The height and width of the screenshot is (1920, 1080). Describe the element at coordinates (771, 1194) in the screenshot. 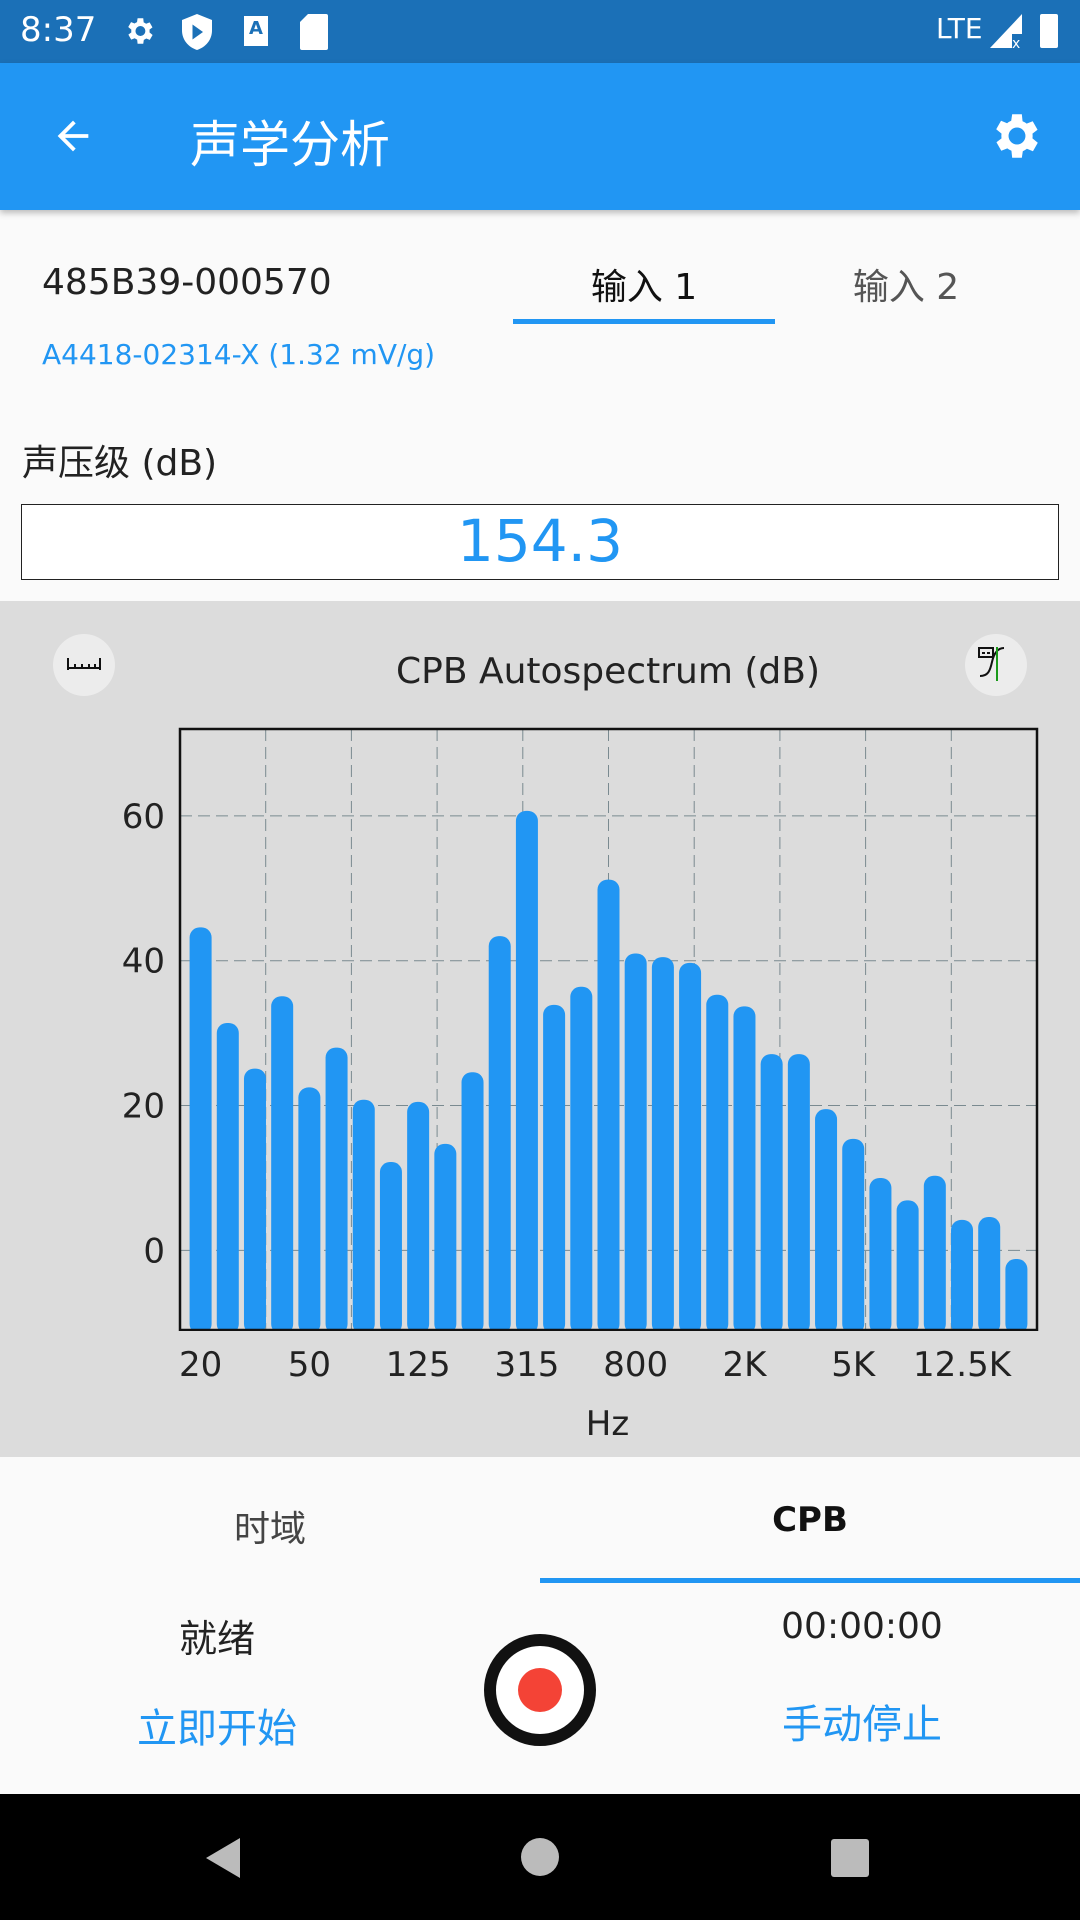

I see `bar-2.5K` at that location.